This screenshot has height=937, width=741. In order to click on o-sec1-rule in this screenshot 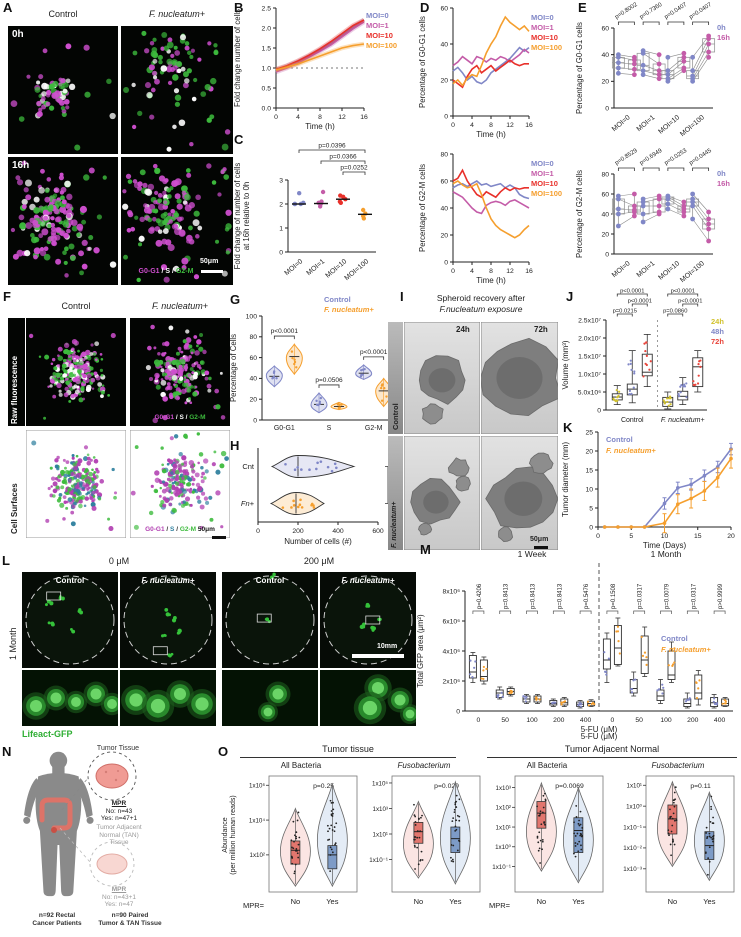, I will do `click(348, 757)`.